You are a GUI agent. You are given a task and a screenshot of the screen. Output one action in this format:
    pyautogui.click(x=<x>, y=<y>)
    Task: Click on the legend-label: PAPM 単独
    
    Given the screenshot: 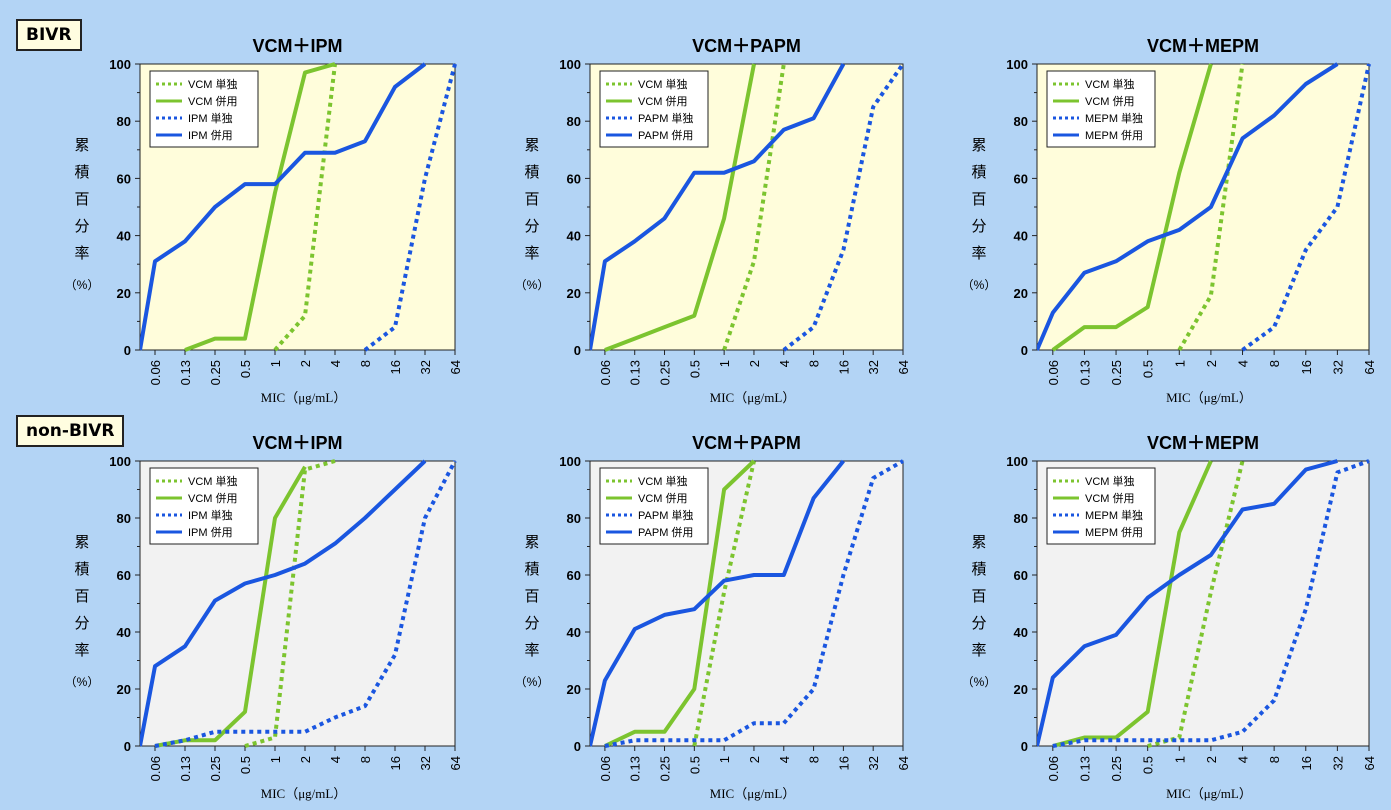 What is the action you would take?
    pyautogui.click(x=665, y=118)
    